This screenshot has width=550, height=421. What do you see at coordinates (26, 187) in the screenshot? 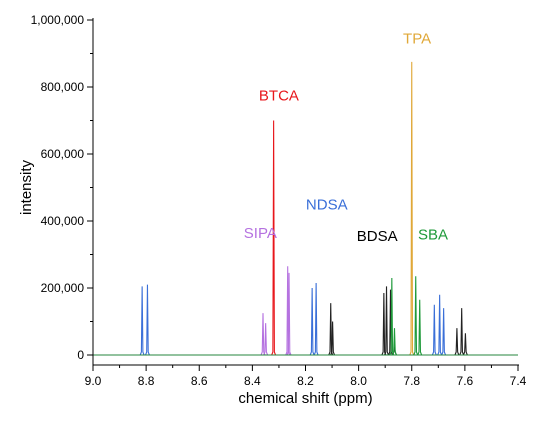
I see `y-axis-title: intensity` at bounding box center [26, 187].